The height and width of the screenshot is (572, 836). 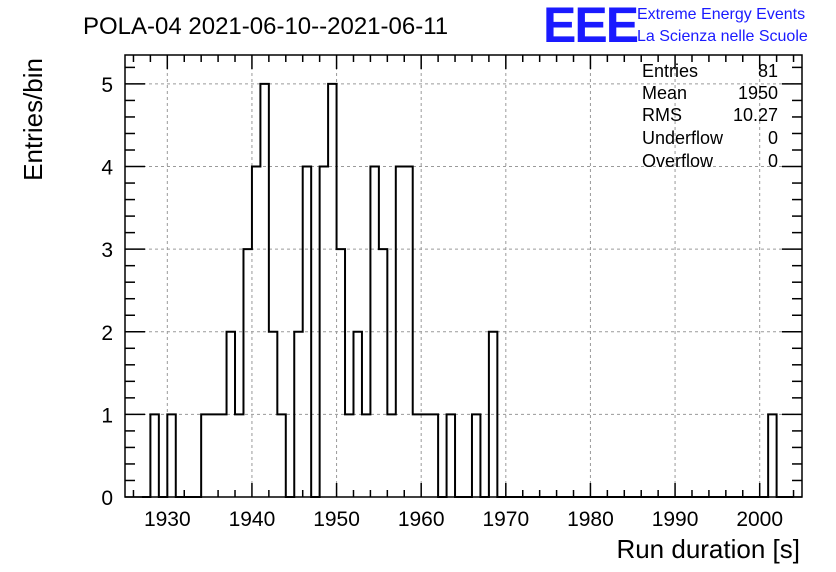 What do you see at coordinates (107, 168) in the screenshot?
I see `y-tick-label: 4` at bounding box center [107, 168].